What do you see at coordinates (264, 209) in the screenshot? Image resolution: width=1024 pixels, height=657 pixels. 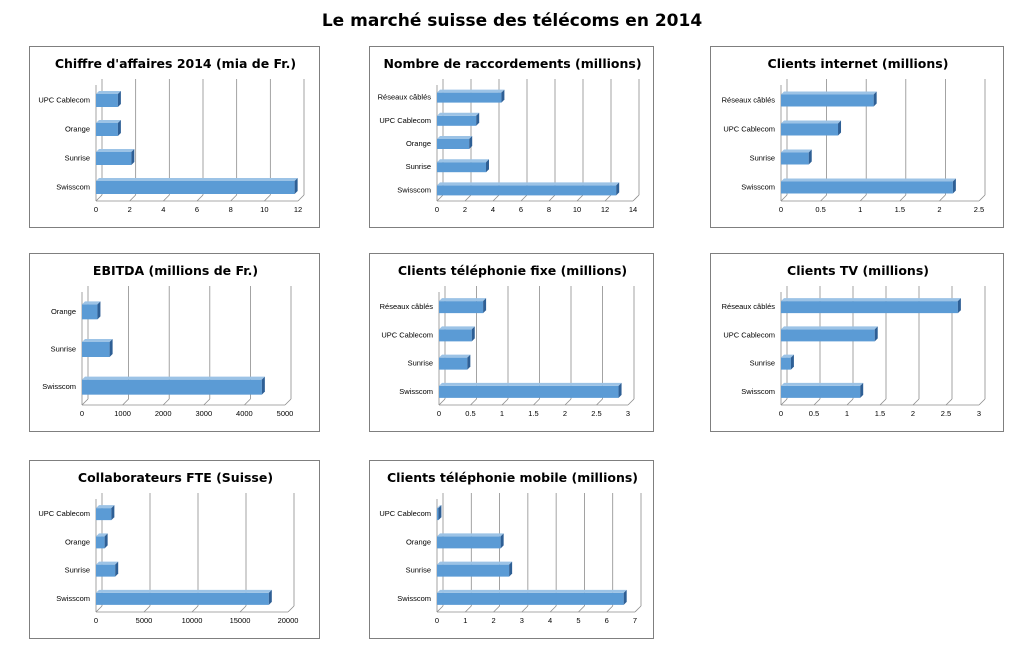 I see `tick-label: 10` at bounding box center [264, 209].